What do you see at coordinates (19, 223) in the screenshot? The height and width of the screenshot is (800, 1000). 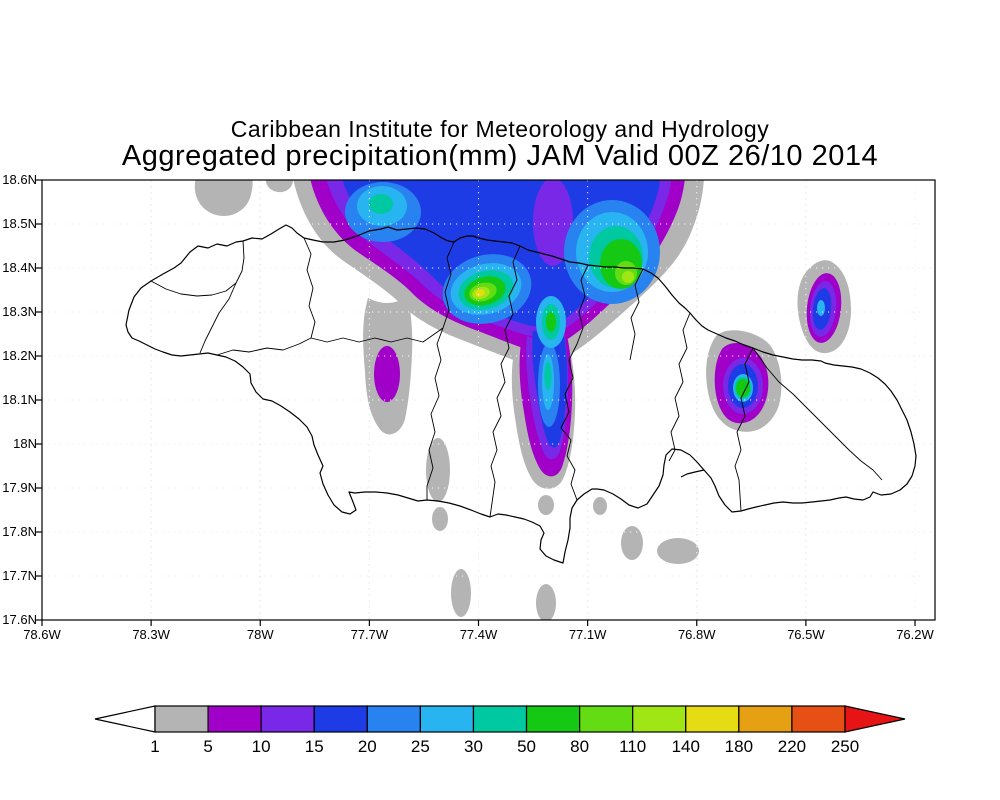 I see `y-tick-label: 18.5N` at bounding box center [19, 223].